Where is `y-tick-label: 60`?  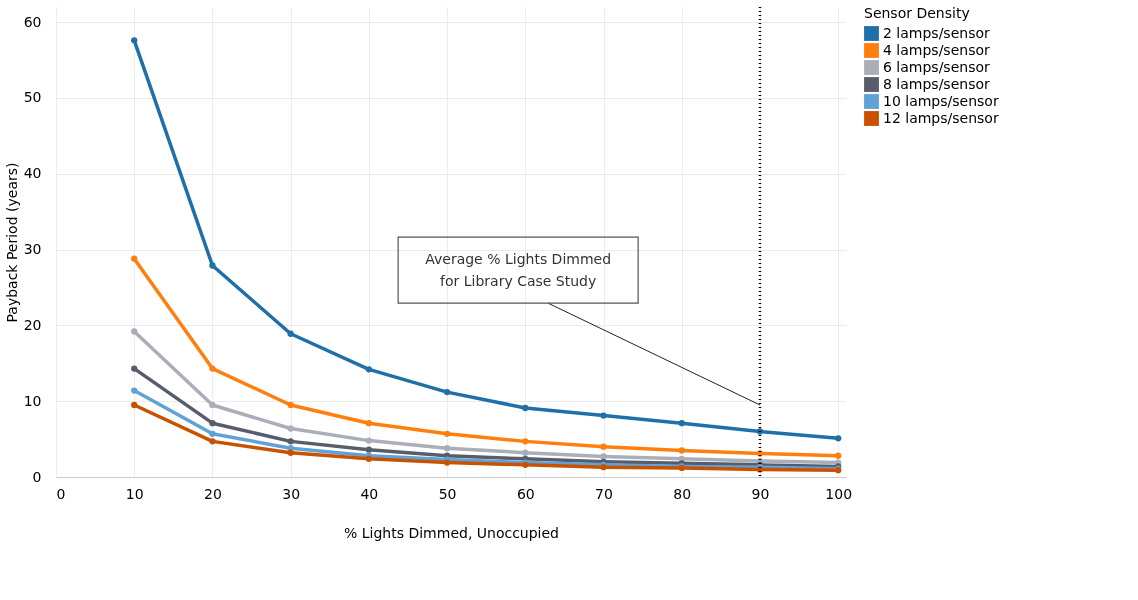
y-tick-label: 60 is located at coordinates (32, 21).